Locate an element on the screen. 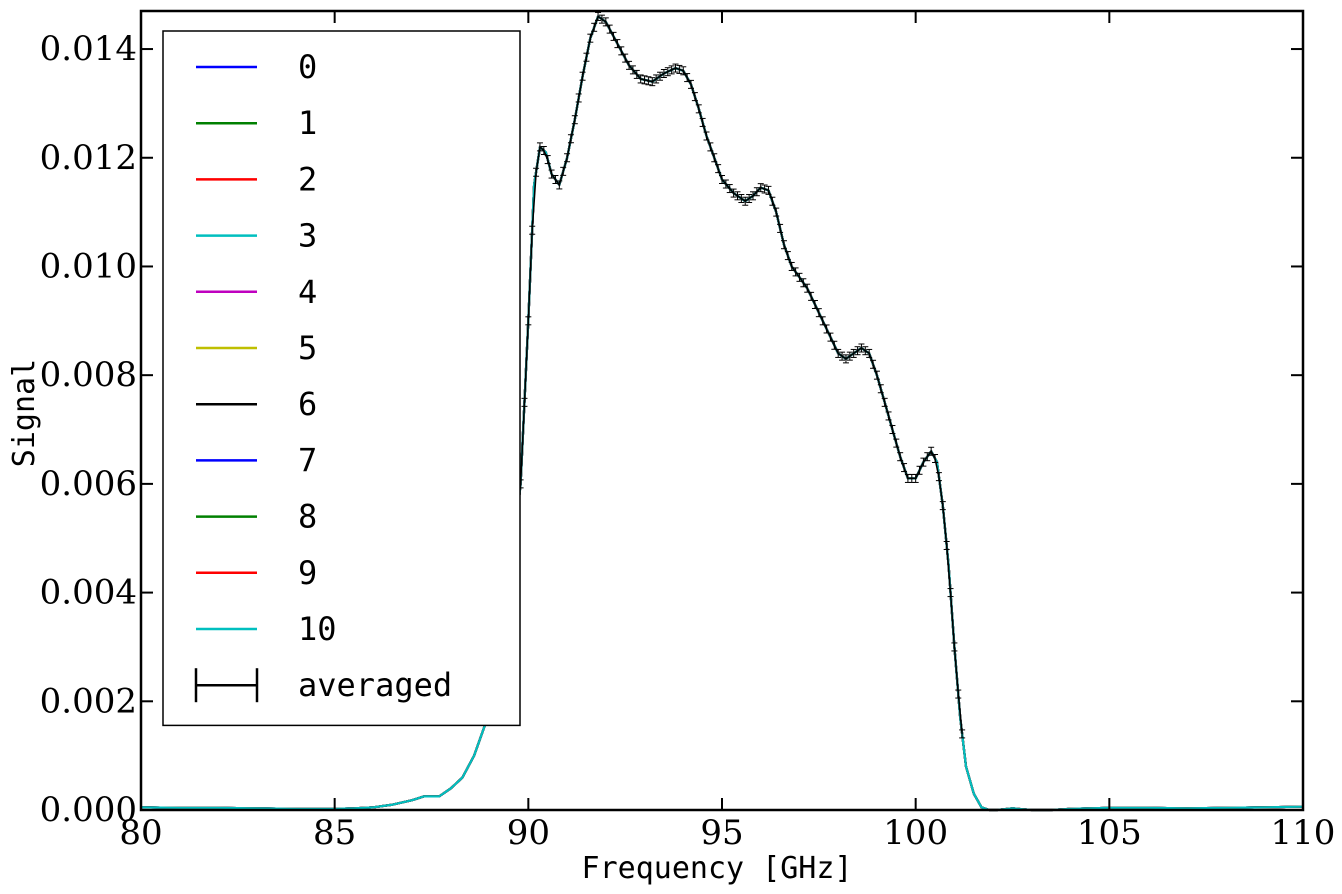 Image resolution: width=1342 pixels, height=894 pixels. legend-label-0: 0 is located at coordinates (307, 67).